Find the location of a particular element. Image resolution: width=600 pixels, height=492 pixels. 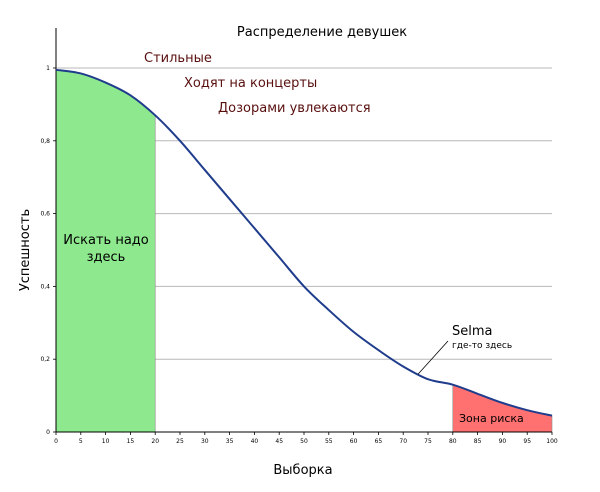

x-tick-label: 35 is located at coordinates (230, 441).